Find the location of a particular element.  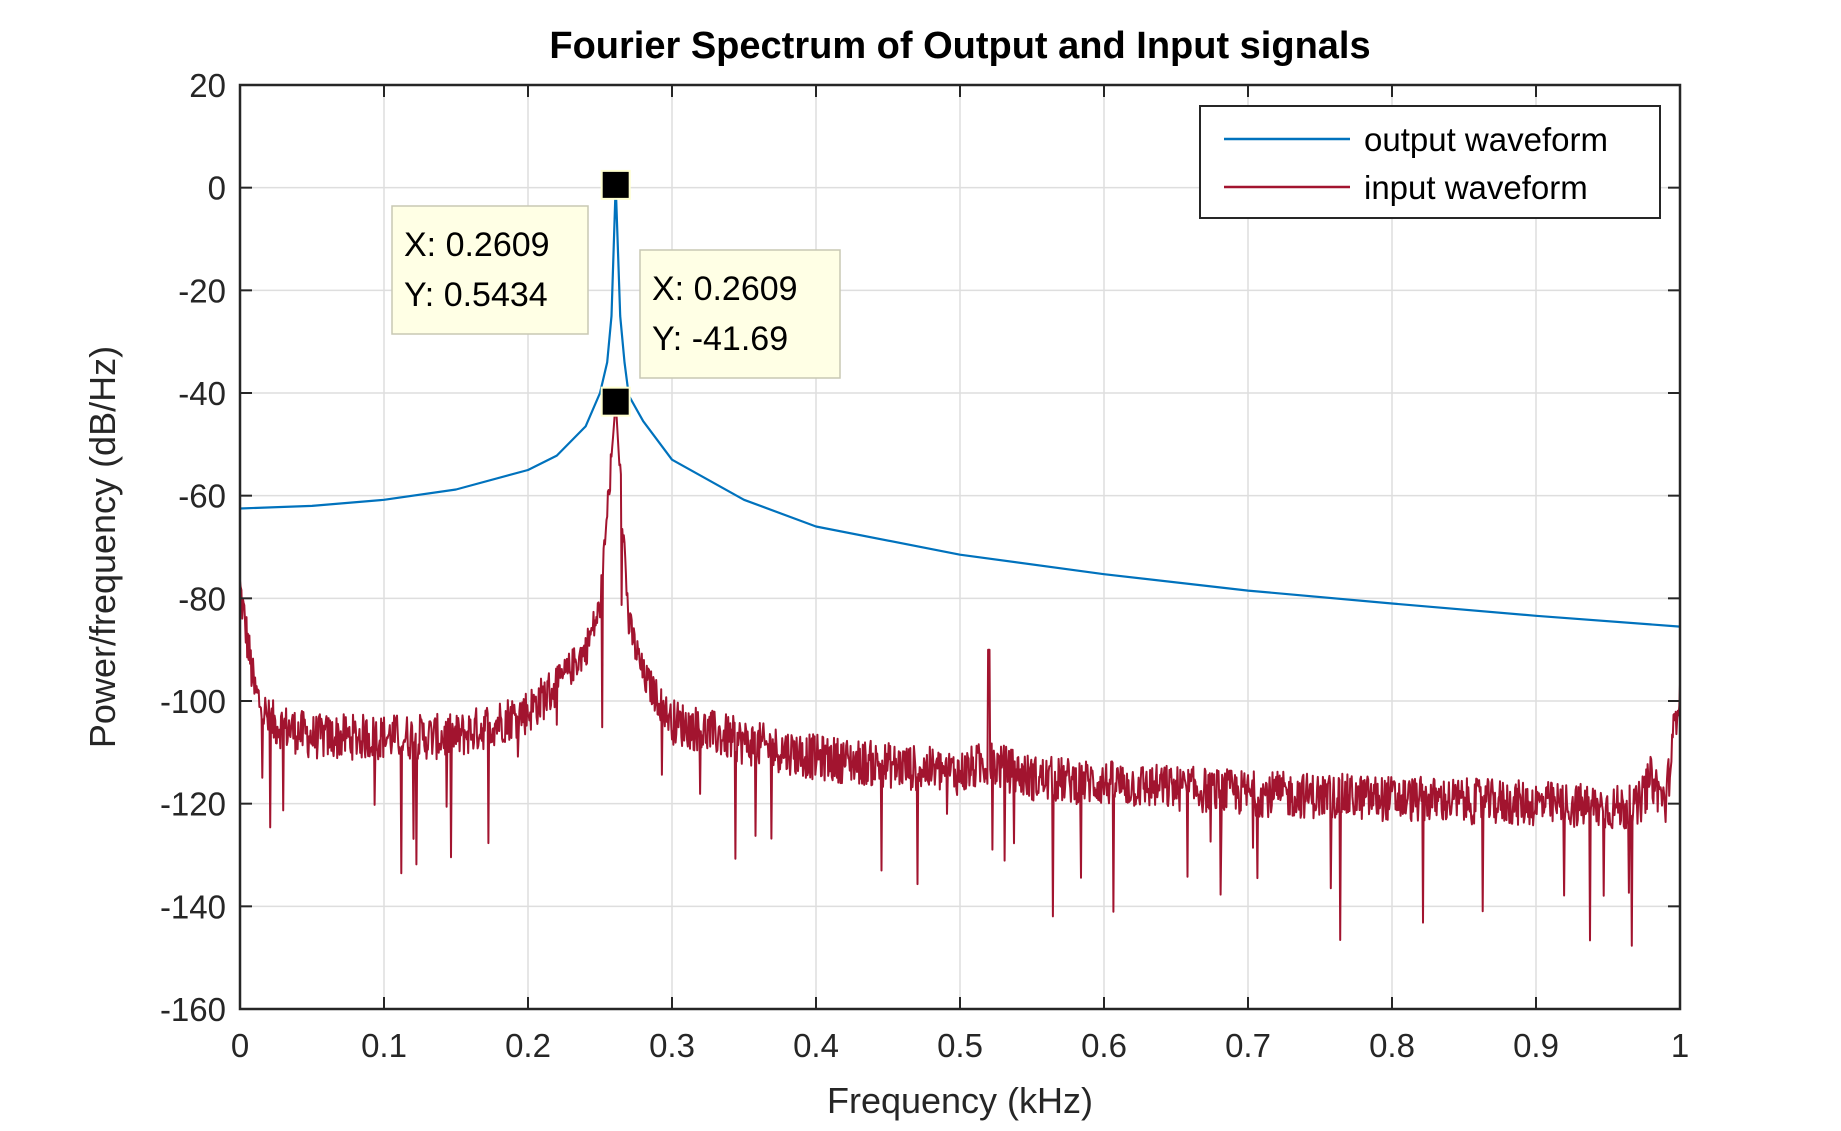

legend-label-input-waveform: input waveform is located at coordinates (1476, 187).